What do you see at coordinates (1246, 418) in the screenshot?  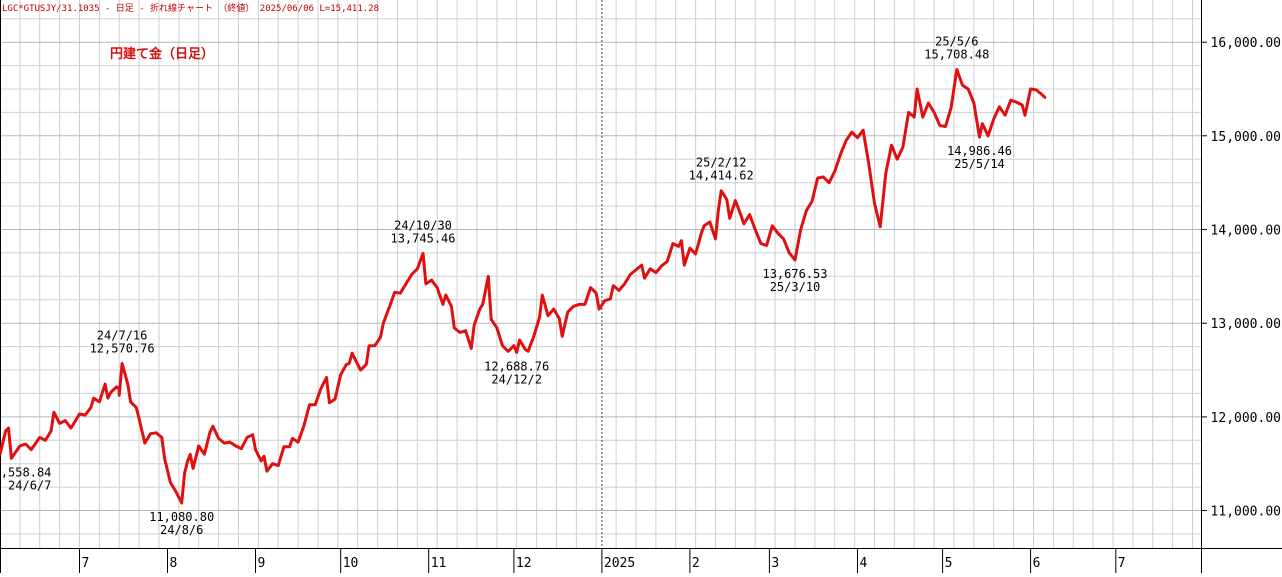 I see `y-tick-label: 12,000.00` at bounding box center [1246, 418].